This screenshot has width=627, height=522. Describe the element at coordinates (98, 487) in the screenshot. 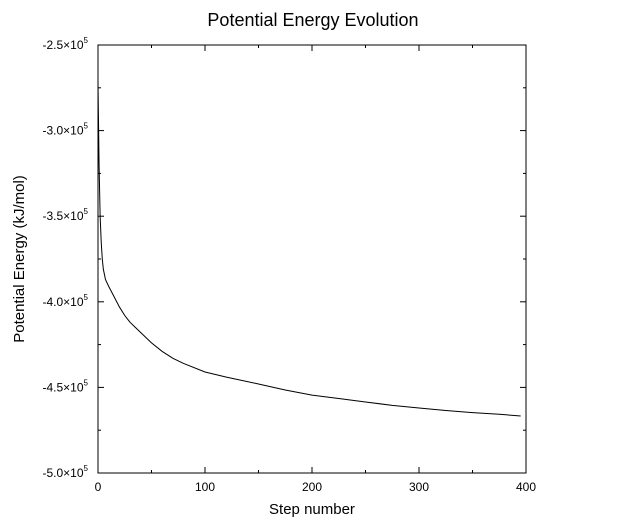

I see `x-tick-label: 0` at that location.